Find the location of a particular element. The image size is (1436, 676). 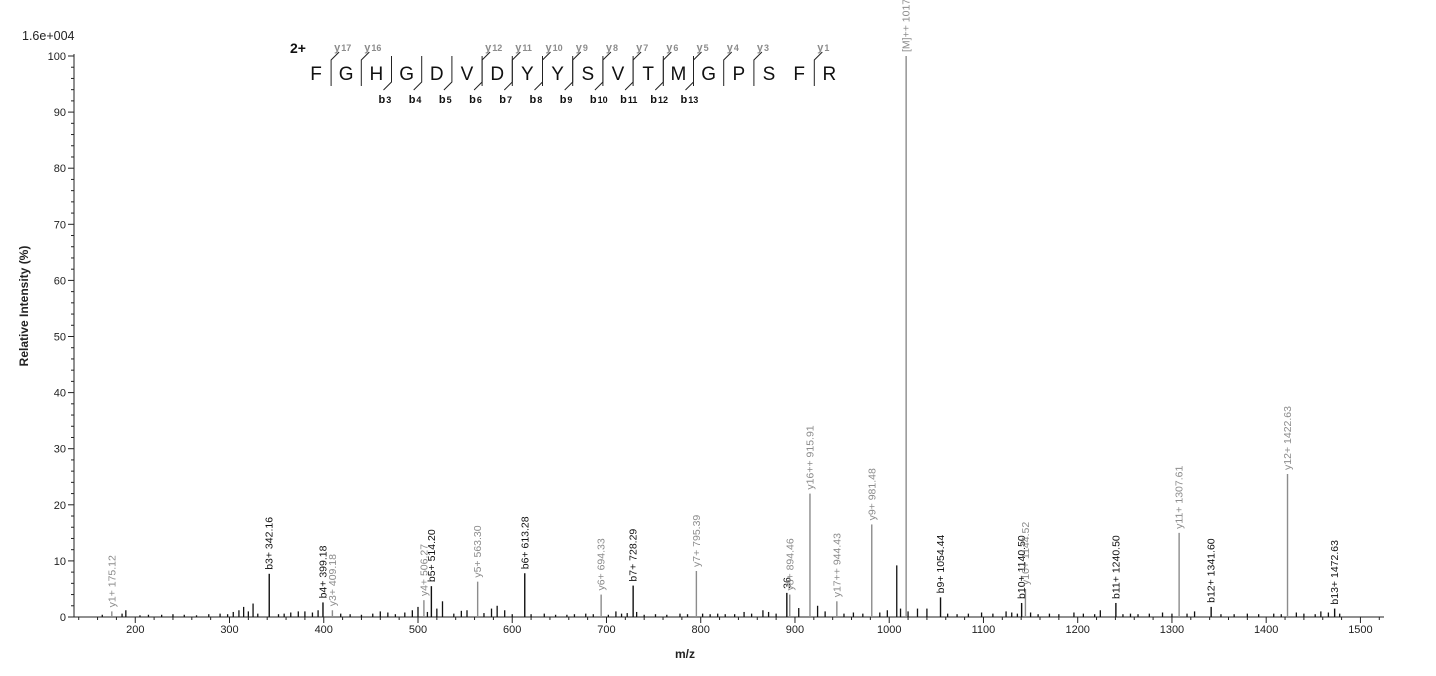

peak-label: 36 is located at coordinates (787, 583).